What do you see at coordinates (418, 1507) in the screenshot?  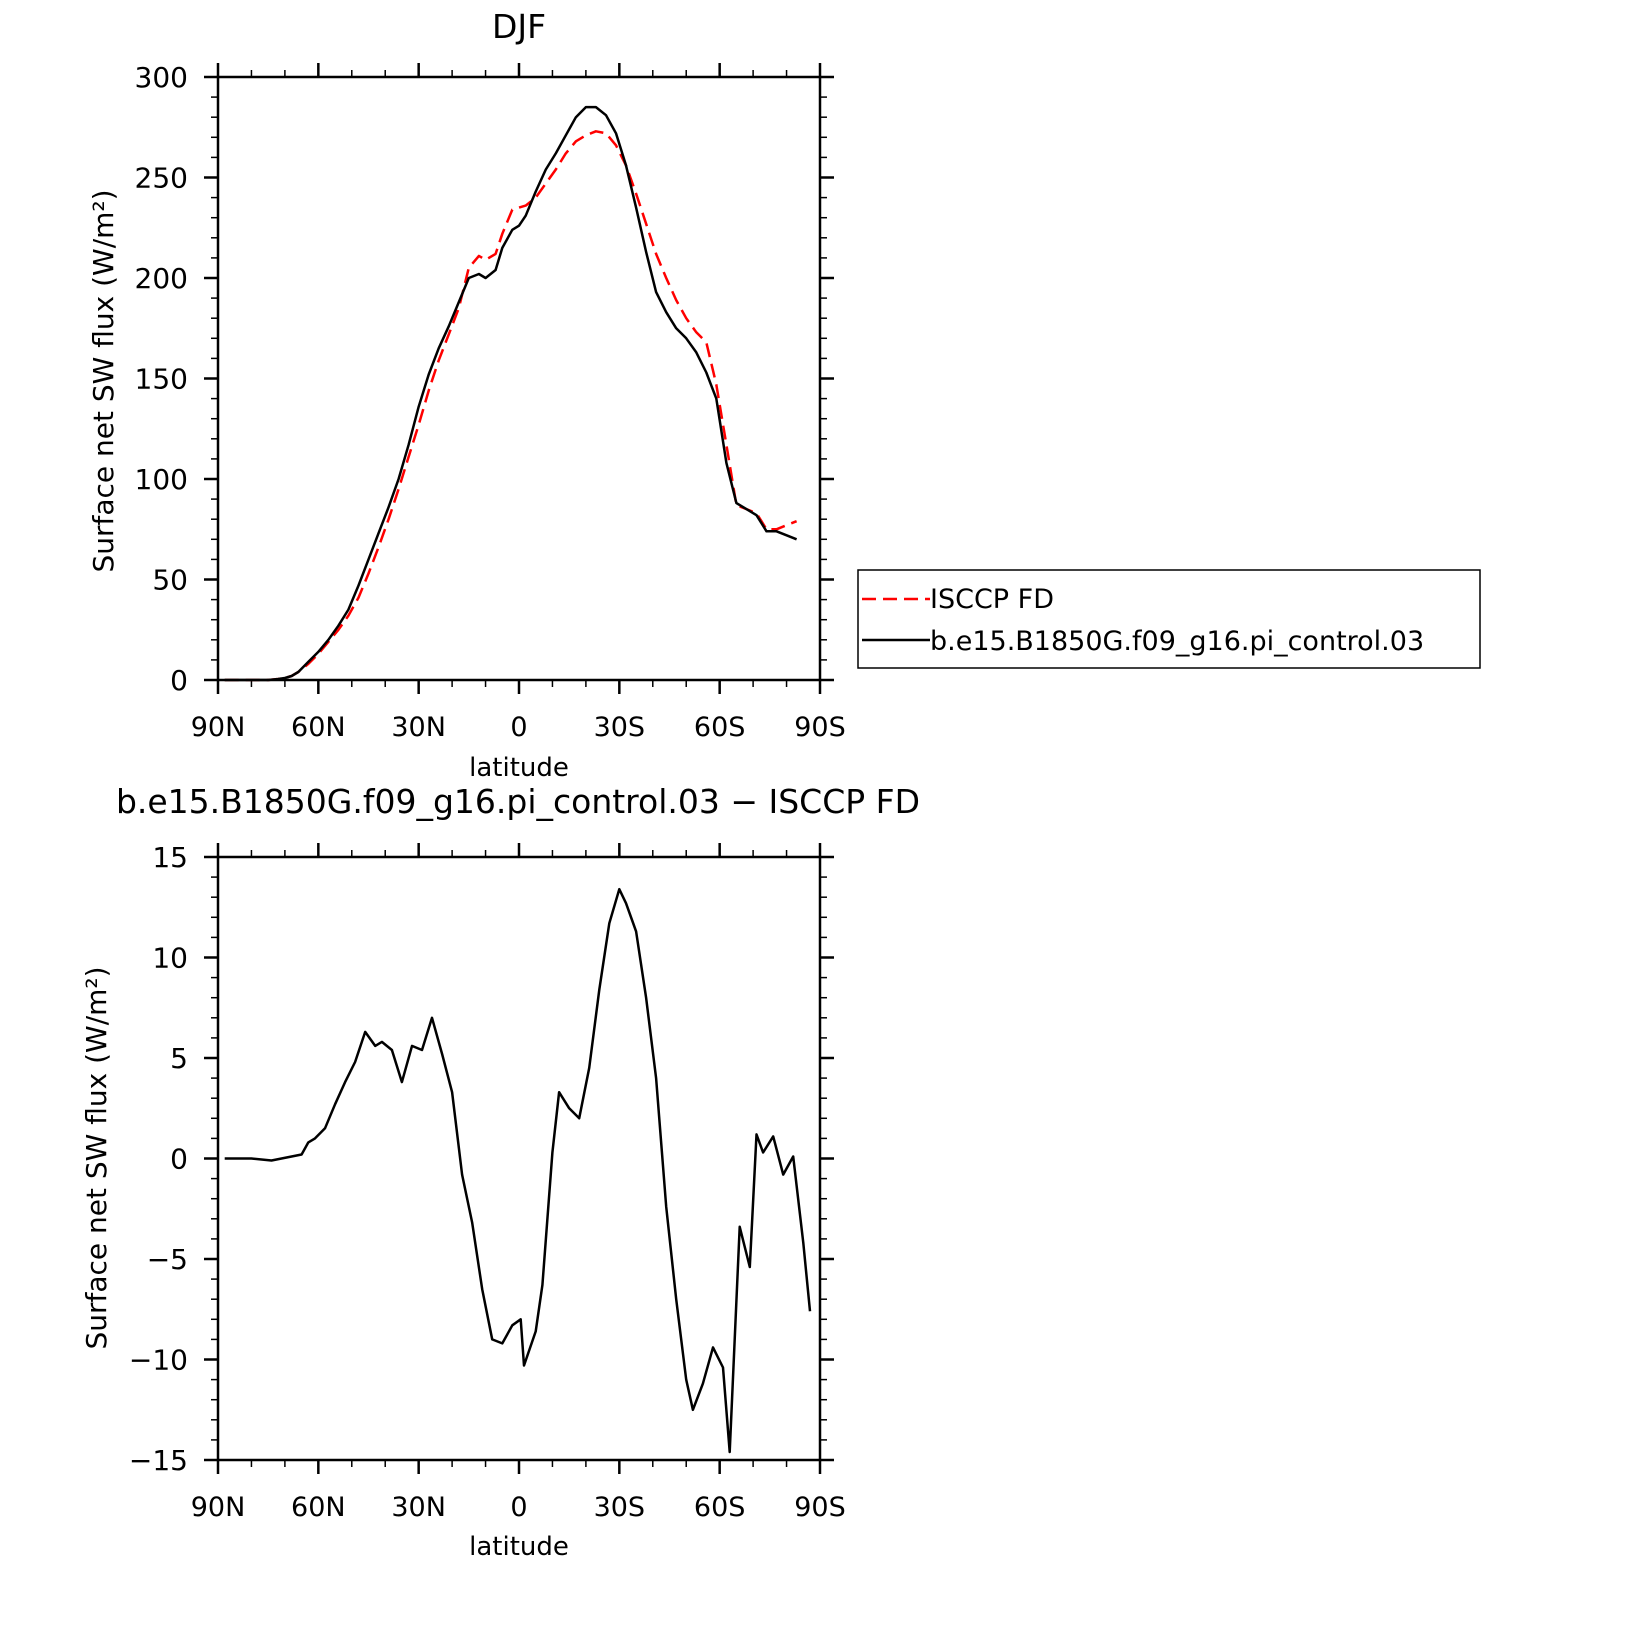 I see `bottom-xtick-label: 30N` at bounding box center [418, 1507].